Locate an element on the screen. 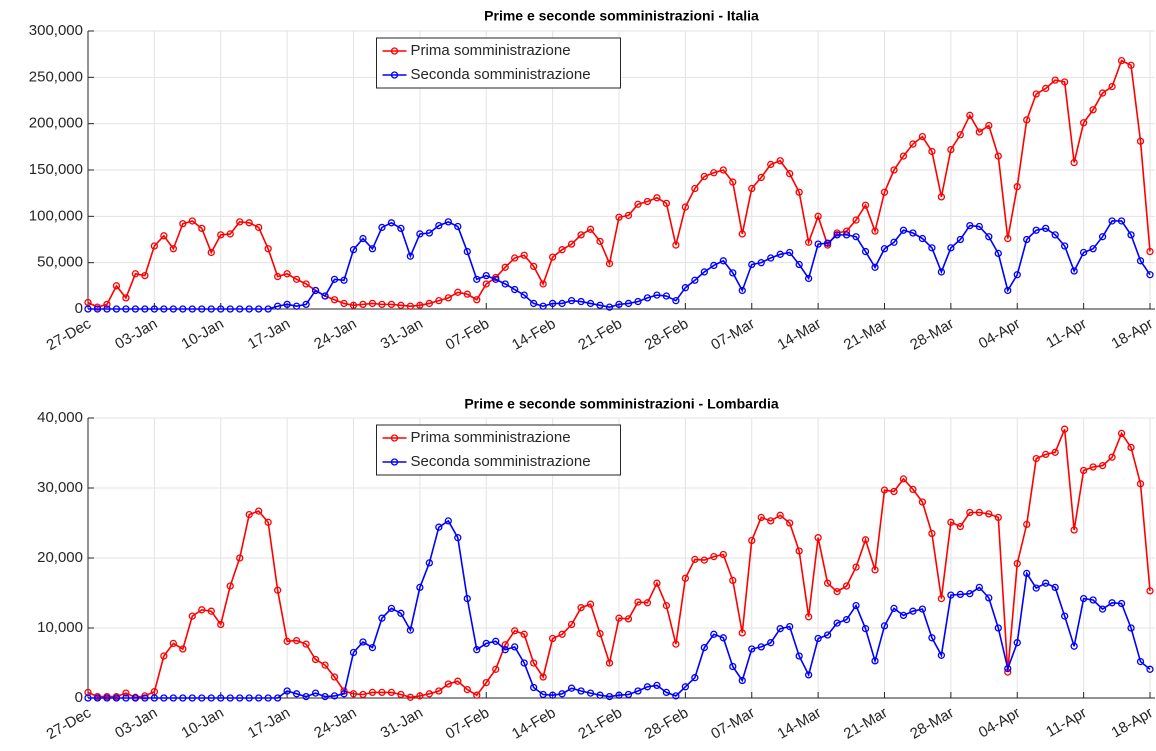  legend-marker is located at coordinates (394, 438).